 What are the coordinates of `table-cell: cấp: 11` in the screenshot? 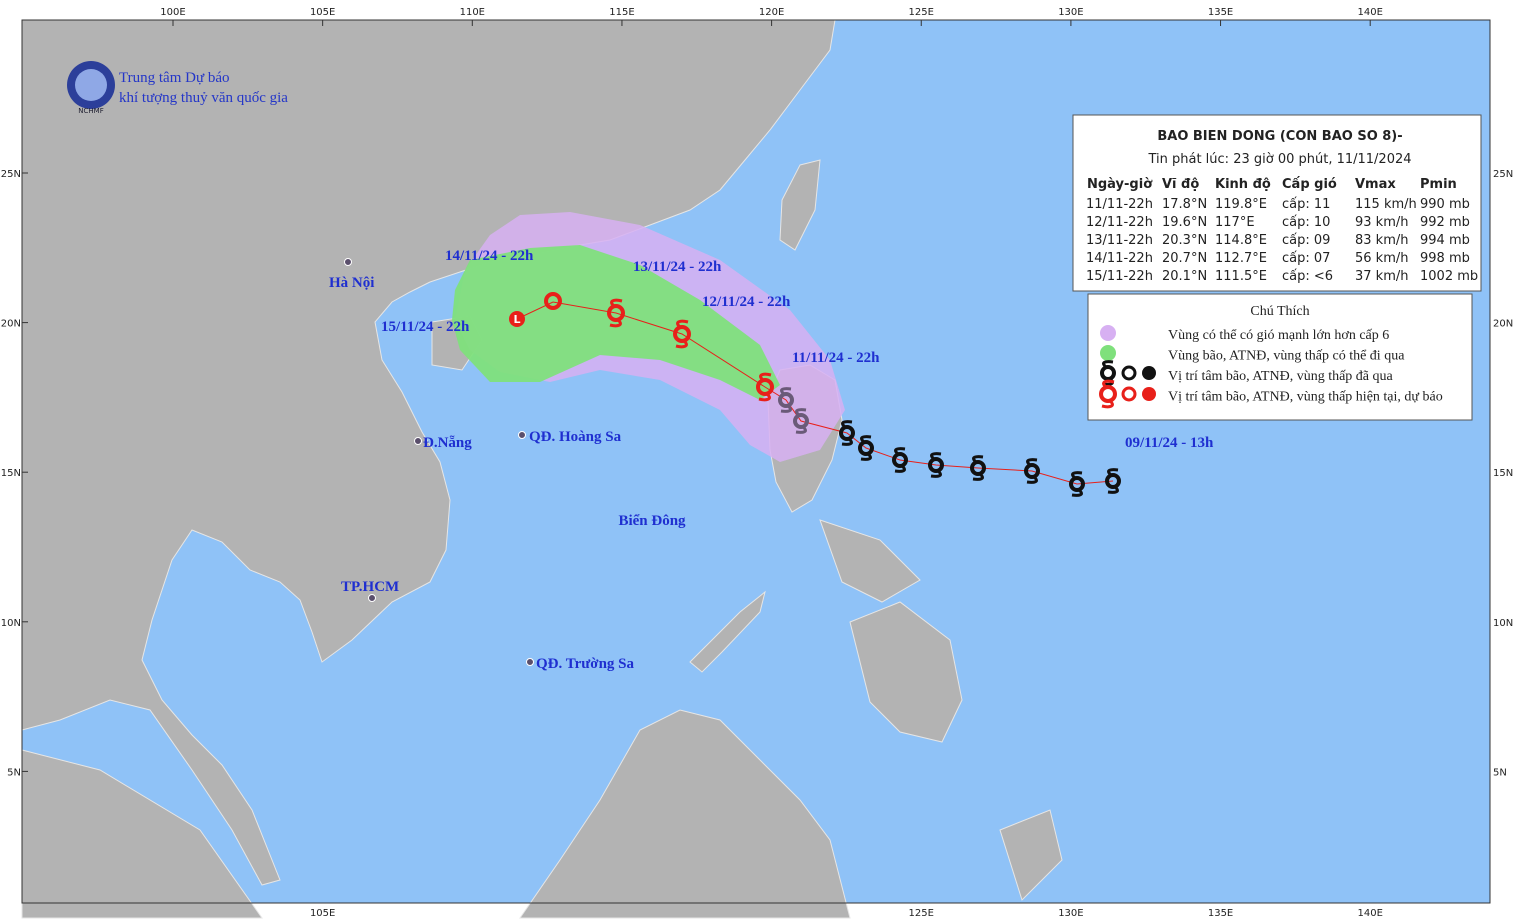 It's located at (1306, 204).